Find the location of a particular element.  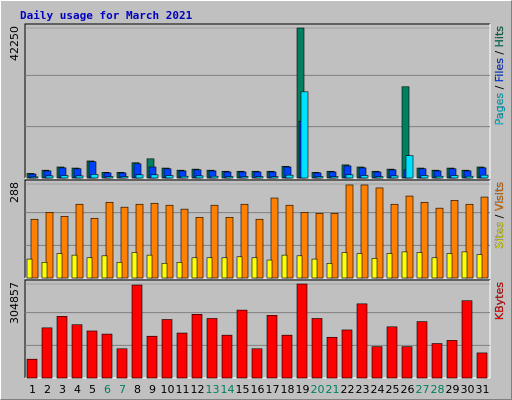

x-tick-label: 23 is located at coordinates (363, 389).